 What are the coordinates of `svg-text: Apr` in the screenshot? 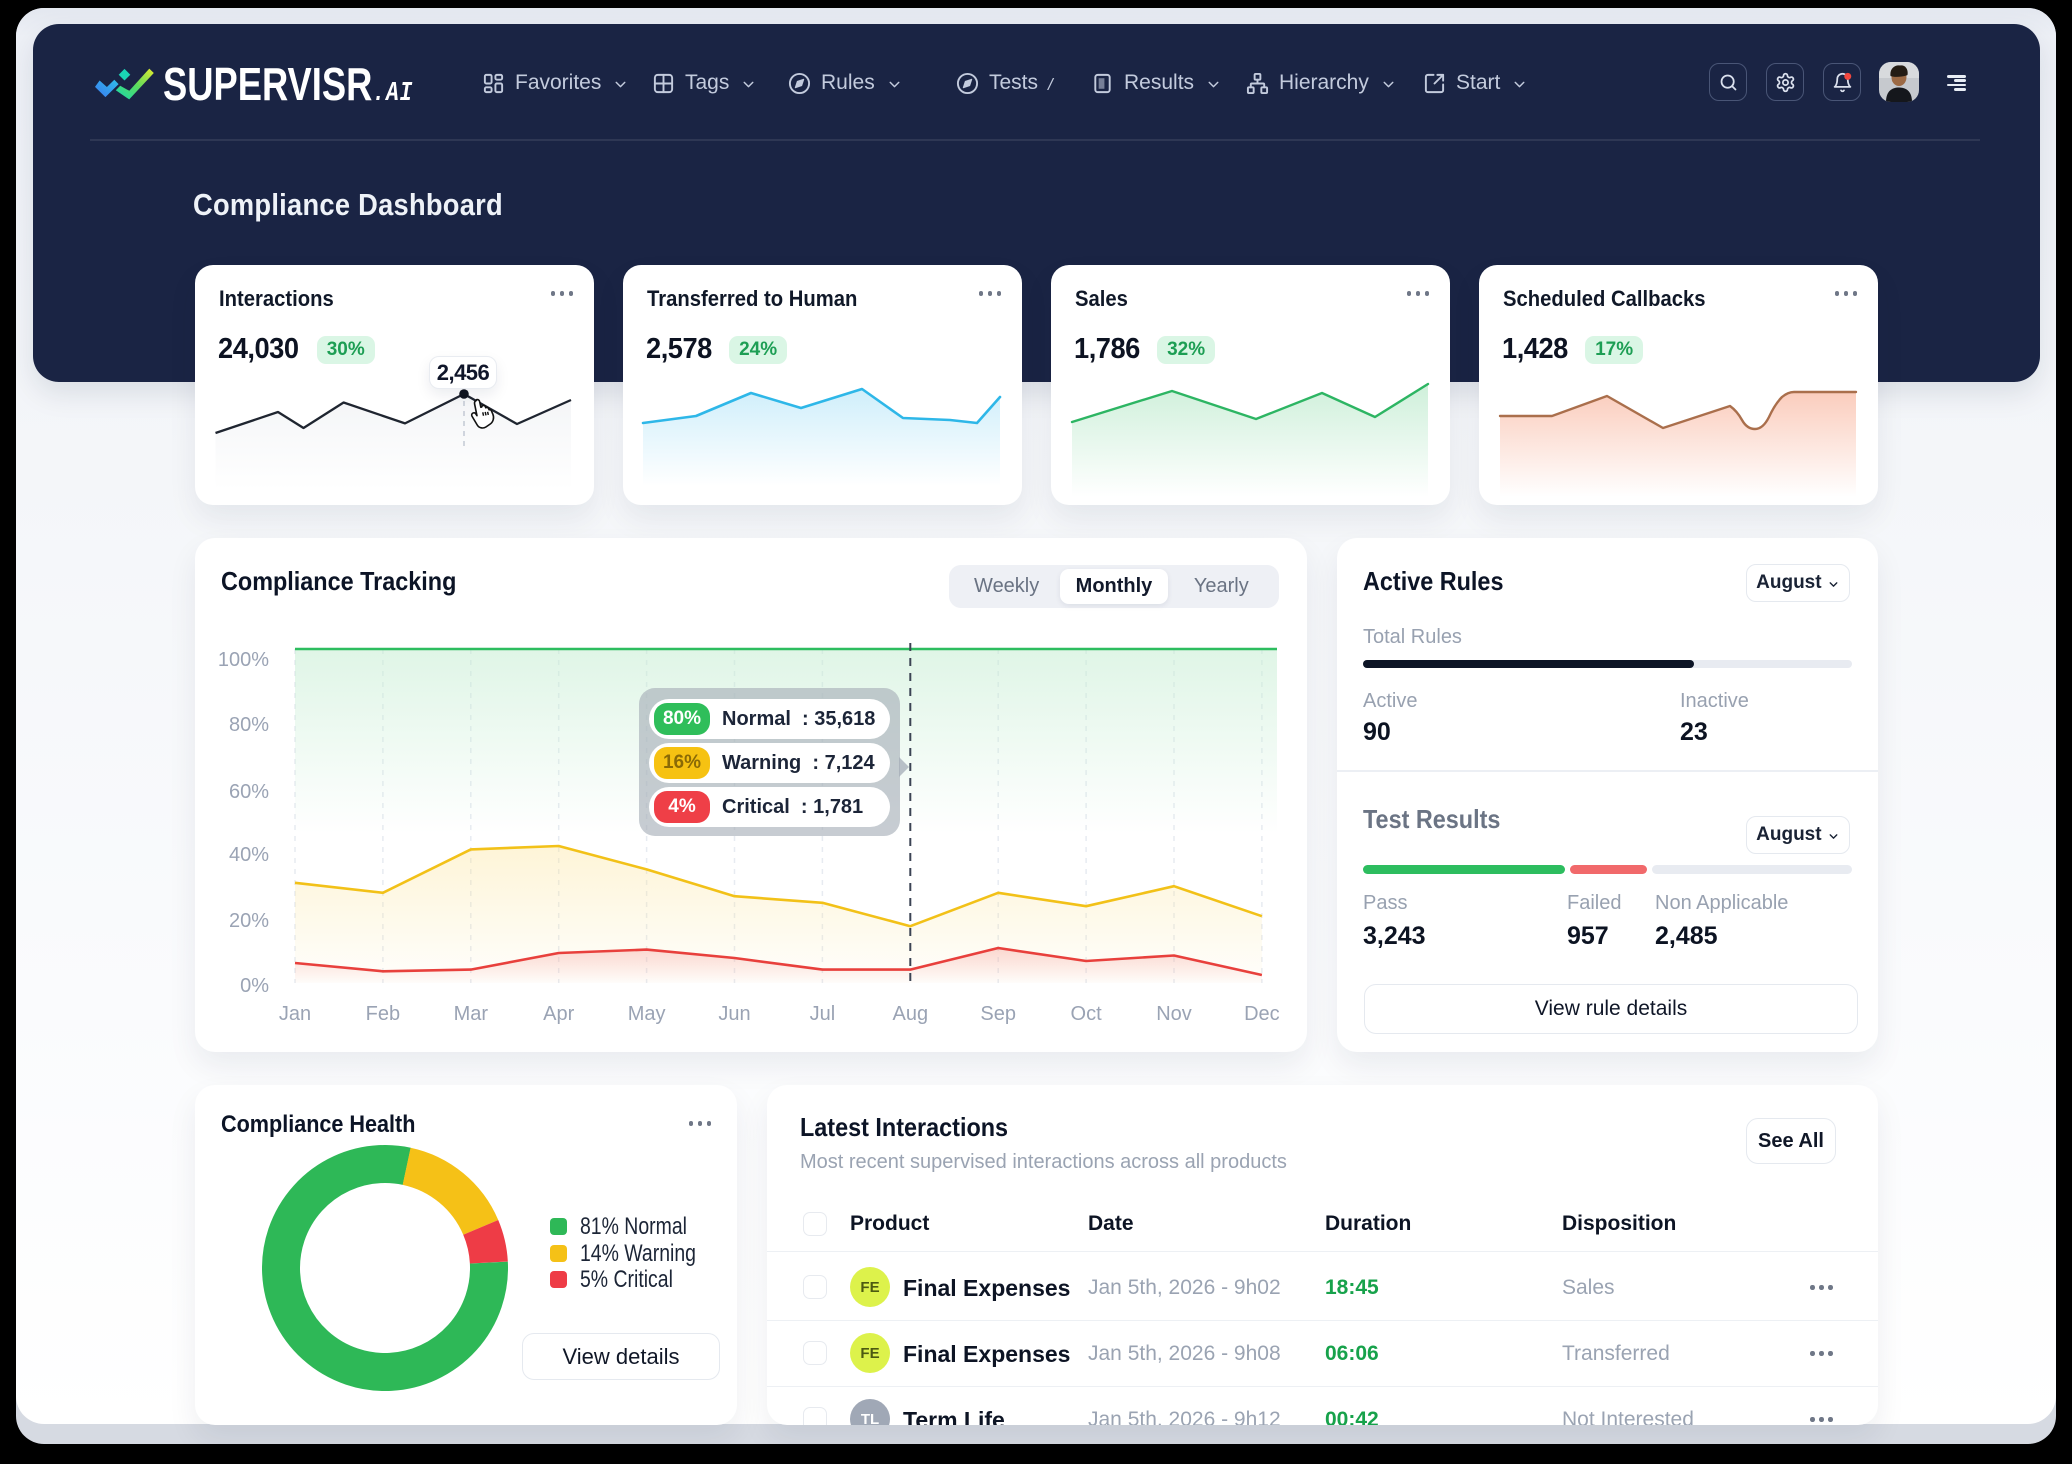 It's located at (558, 1014).